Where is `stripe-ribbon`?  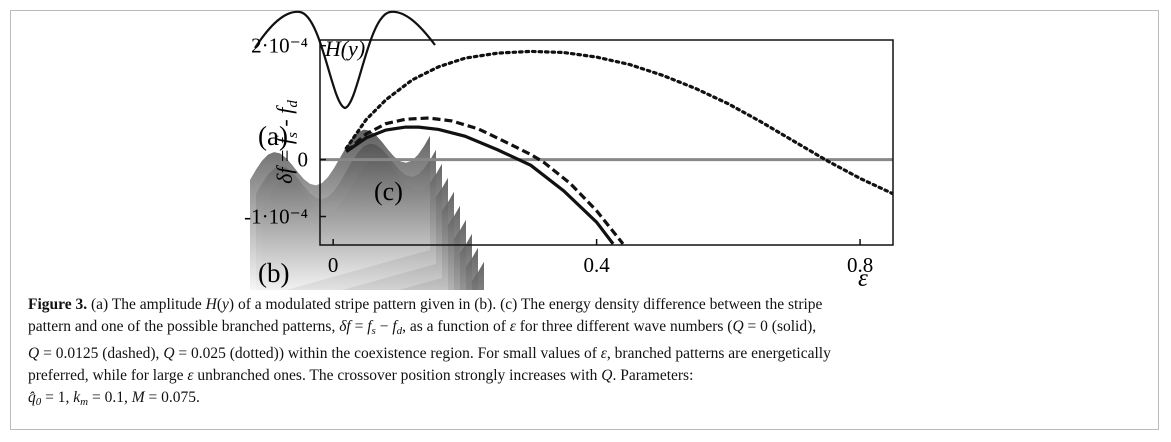 stripe-ribbon is located at coordinates (340, 209).